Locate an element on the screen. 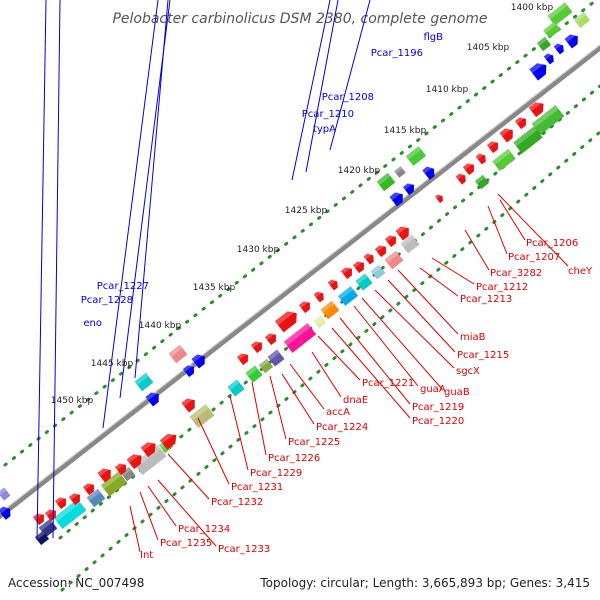 The width and height of the screenshot is (600, 600). gene-label-typa: typA is located at coordinates (324, 129).